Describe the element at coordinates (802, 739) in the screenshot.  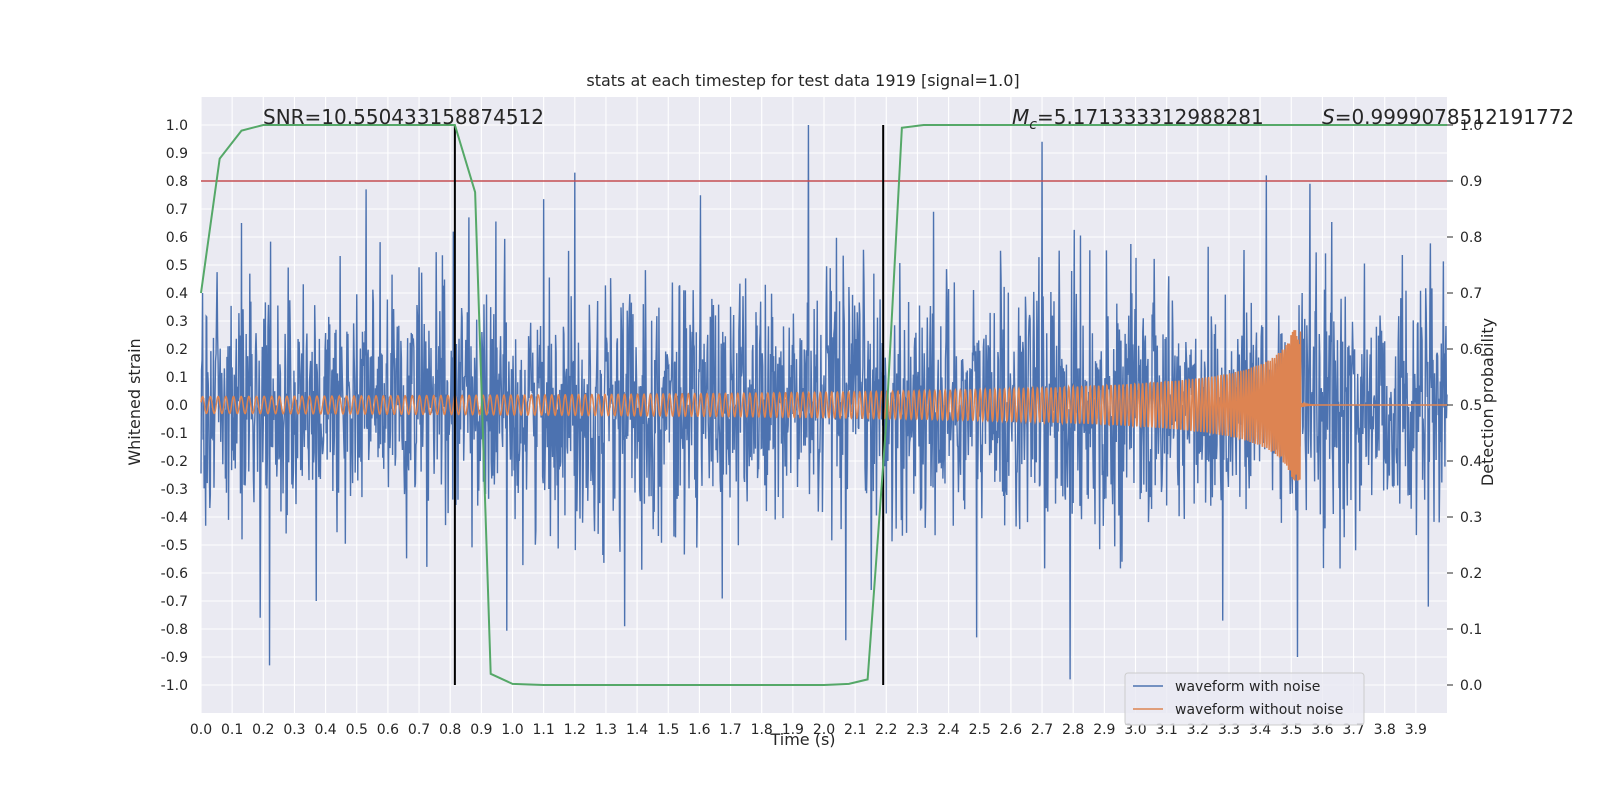
I see `x-axis-label: Time (s)` at that location.